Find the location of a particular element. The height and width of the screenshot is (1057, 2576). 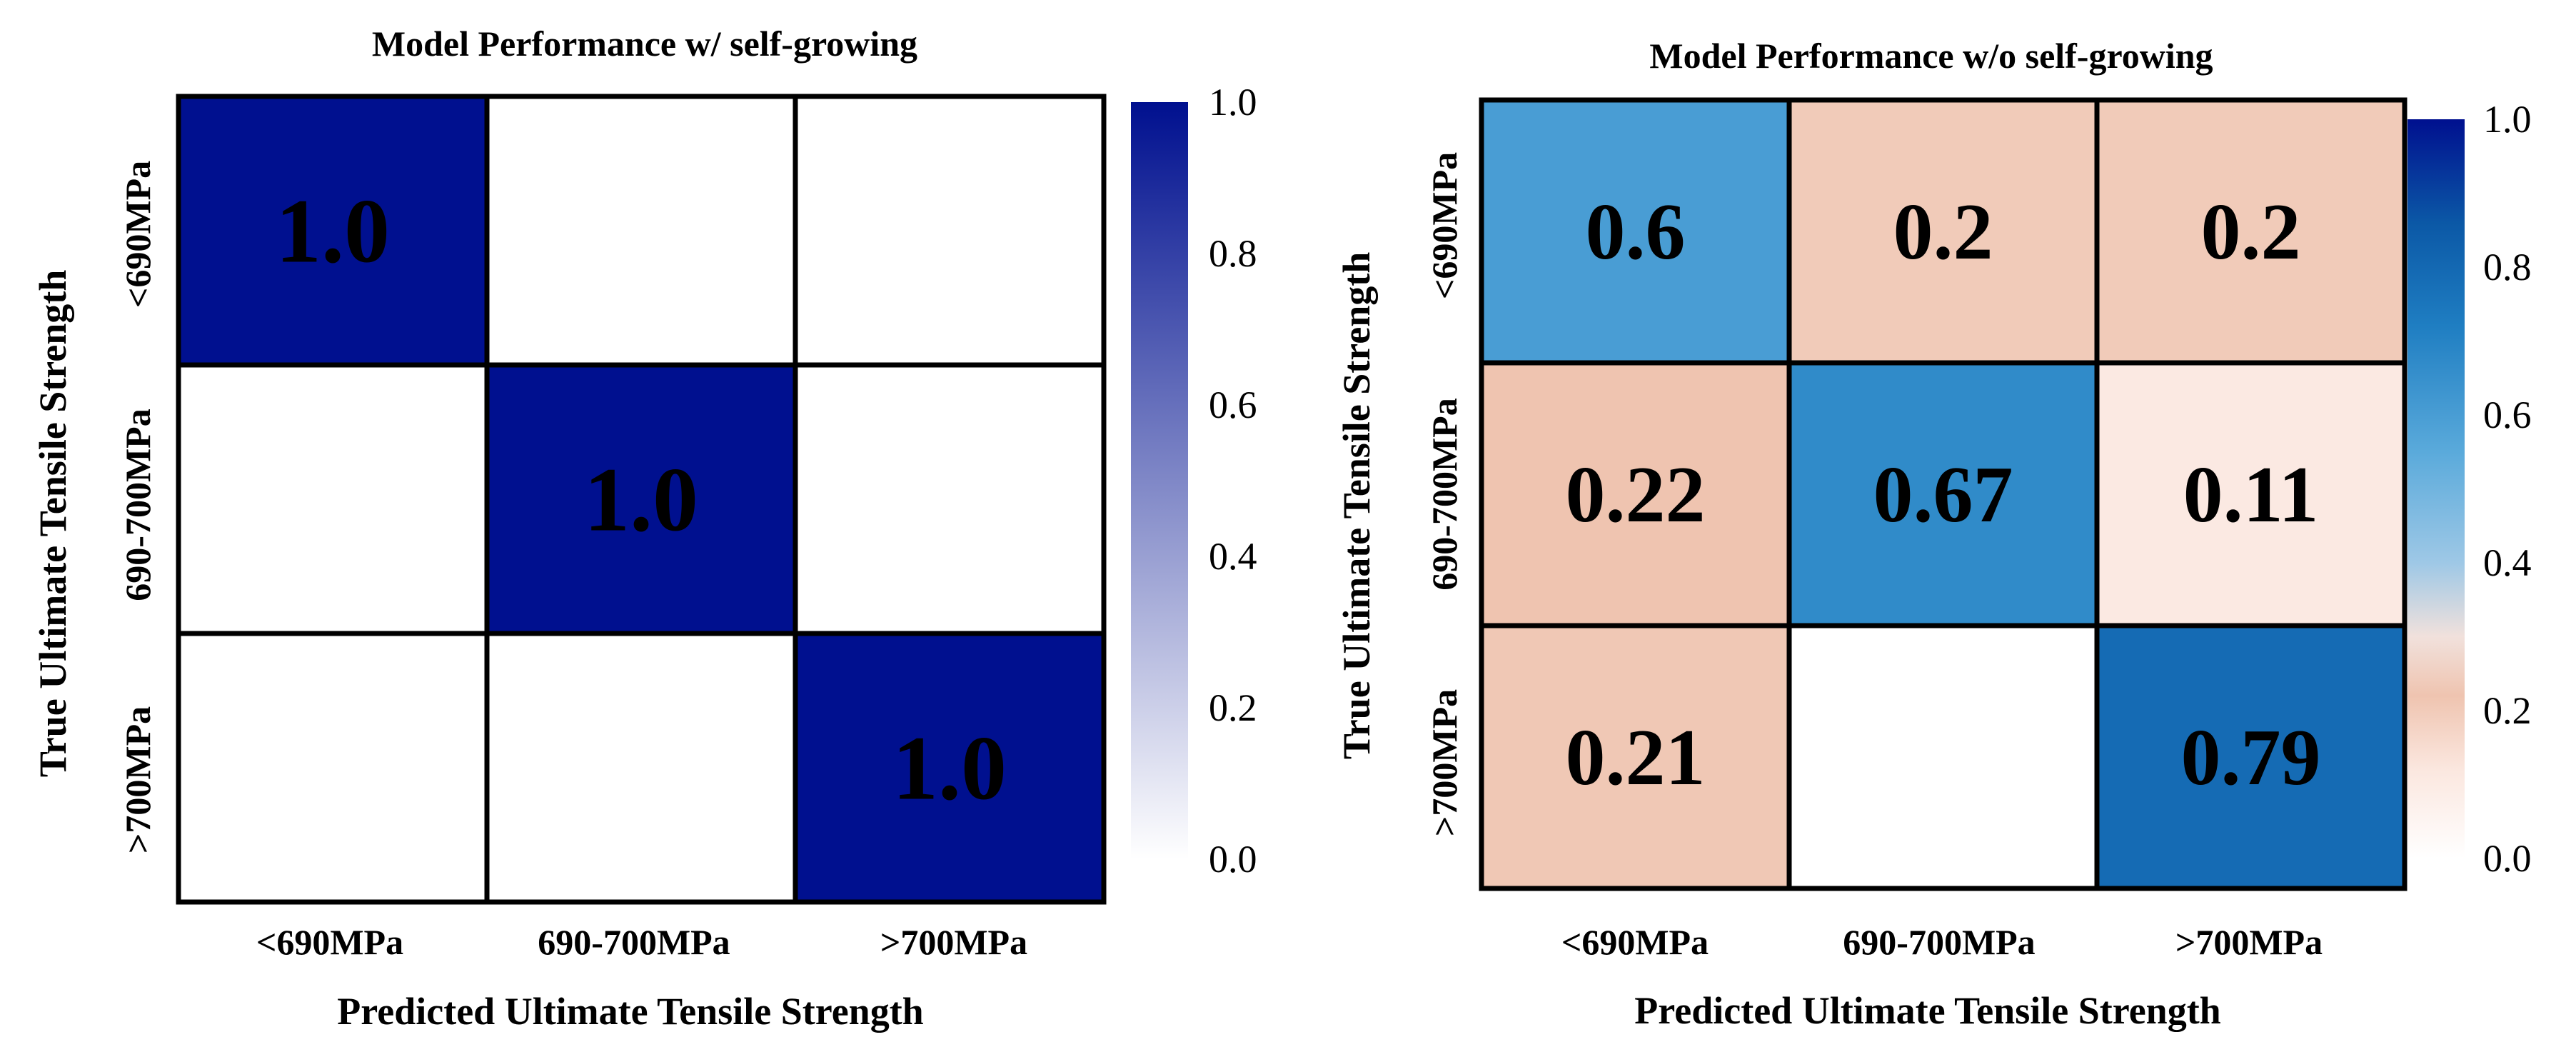

cell-value-label: 0.21 is located at coordinates (1636, 757).